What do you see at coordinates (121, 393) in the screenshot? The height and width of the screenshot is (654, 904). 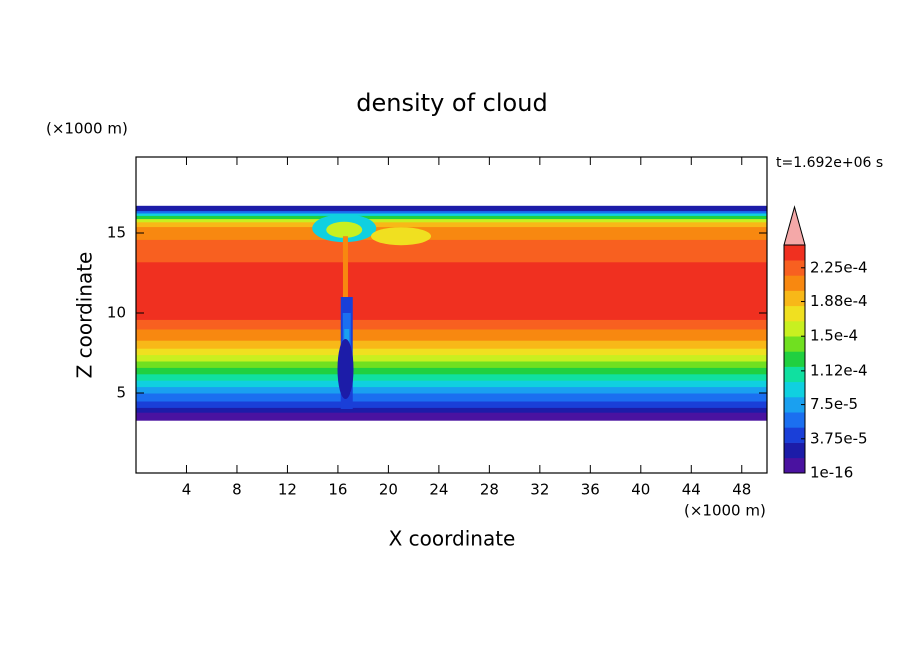 I see `y-tick-label: 5` at bounding box center [121, 393].